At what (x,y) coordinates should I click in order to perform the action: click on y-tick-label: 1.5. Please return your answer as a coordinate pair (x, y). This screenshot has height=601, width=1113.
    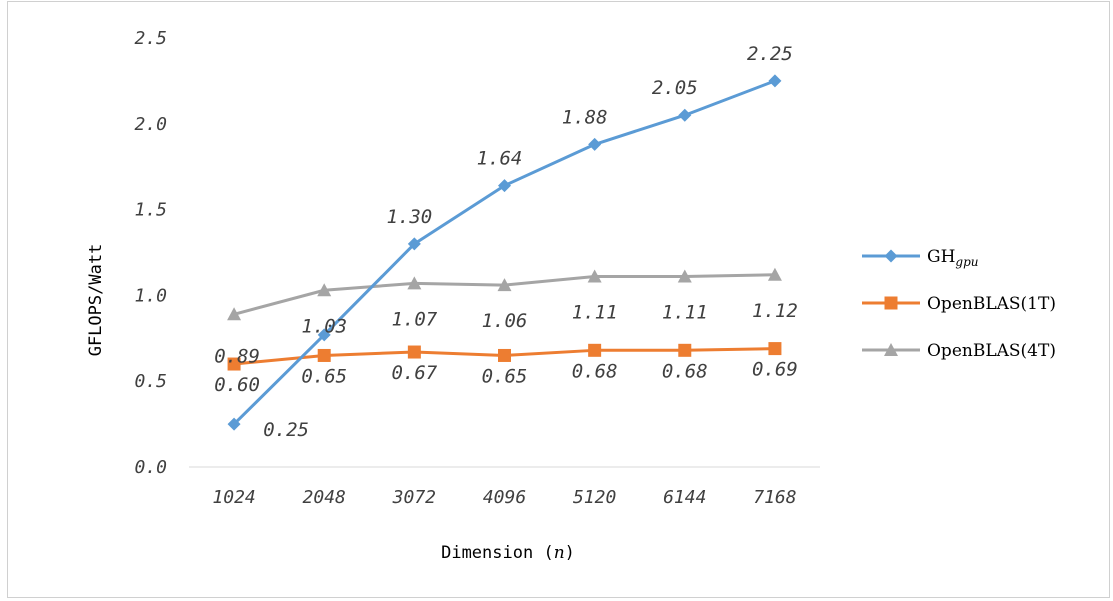
    Looking at the image, I should click on (150, 210).